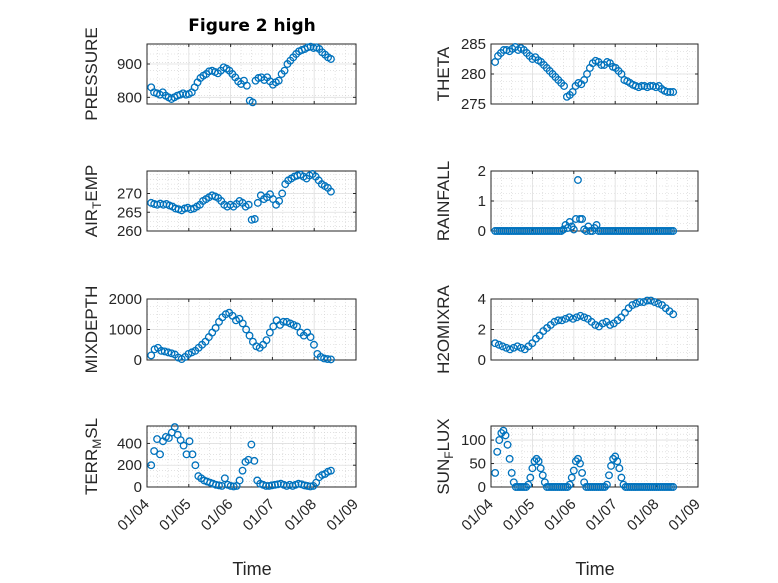  What do you see at coordinates (473, 44) in the screenshot?
I see `y-tick-label: 285` at bounding box center [473, 44].